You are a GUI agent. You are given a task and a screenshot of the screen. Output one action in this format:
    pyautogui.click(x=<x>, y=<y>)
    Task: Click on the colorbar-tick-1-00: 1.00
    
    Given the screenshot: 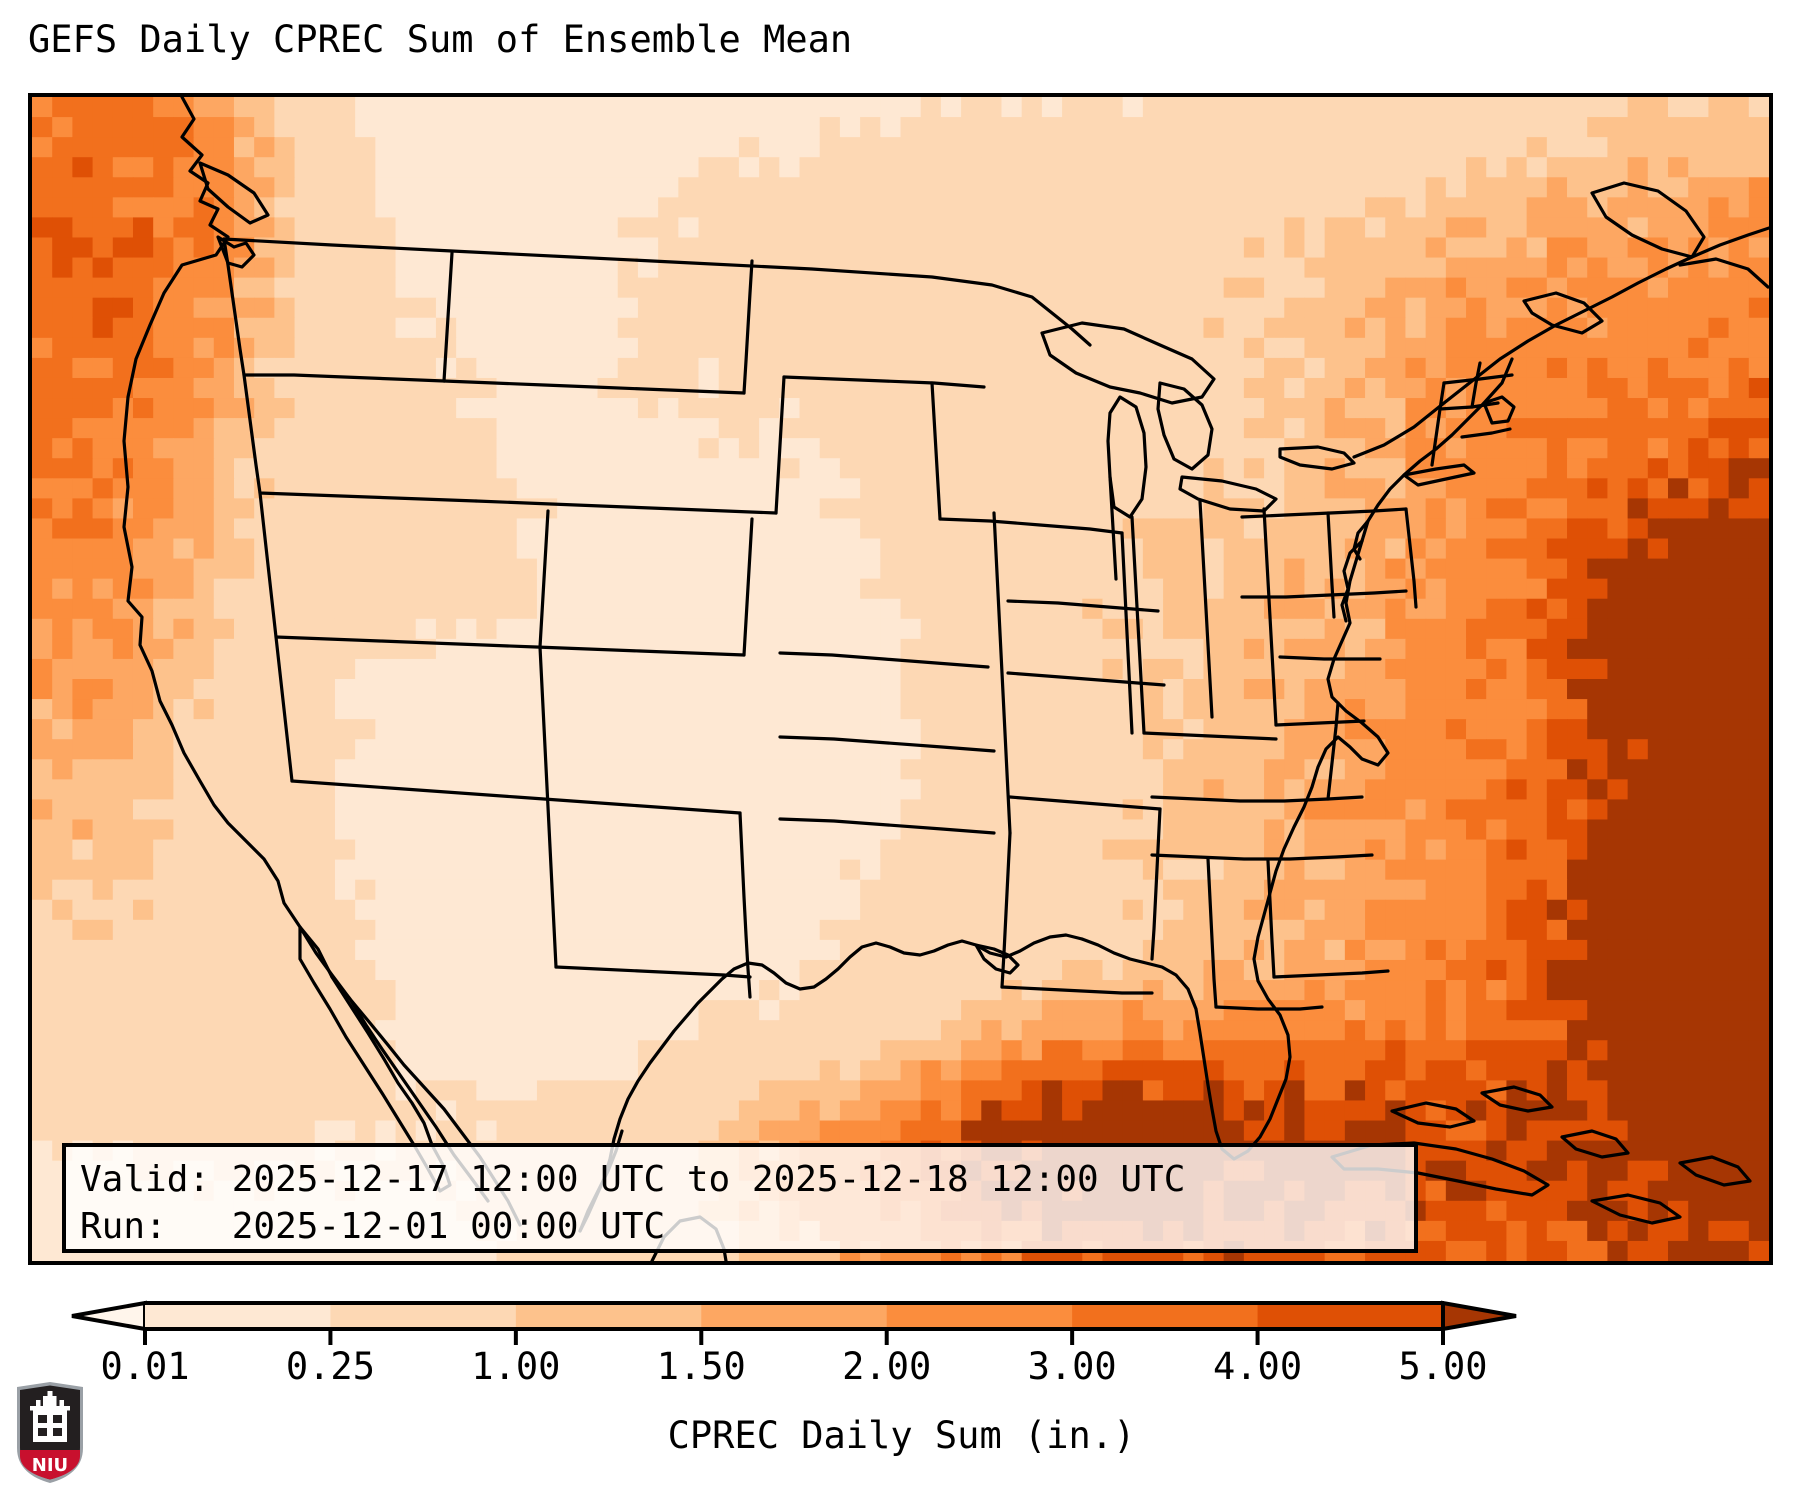 What is the action you would take?
    pyautogui.click(x=516, y=1366)
    